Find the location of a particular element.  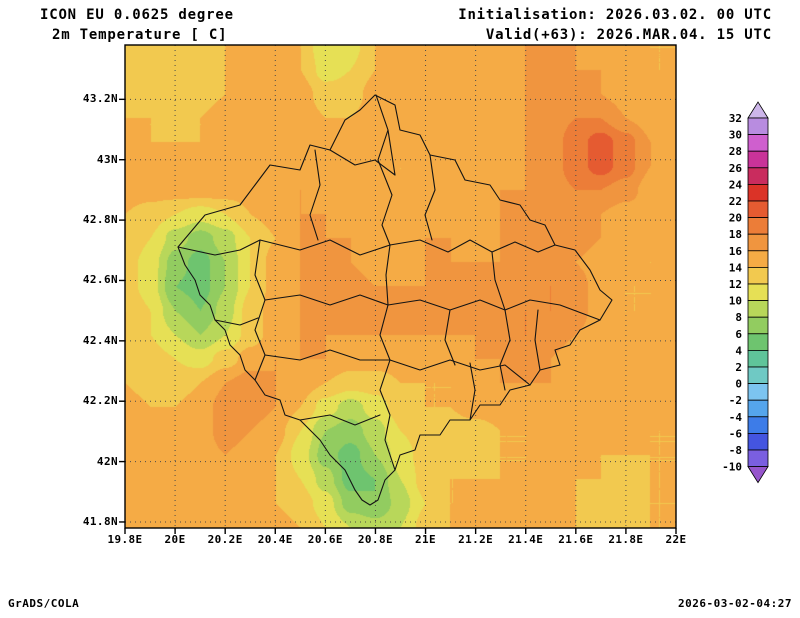

lon-tick-label: 20E is located at coordinates (175, 539).